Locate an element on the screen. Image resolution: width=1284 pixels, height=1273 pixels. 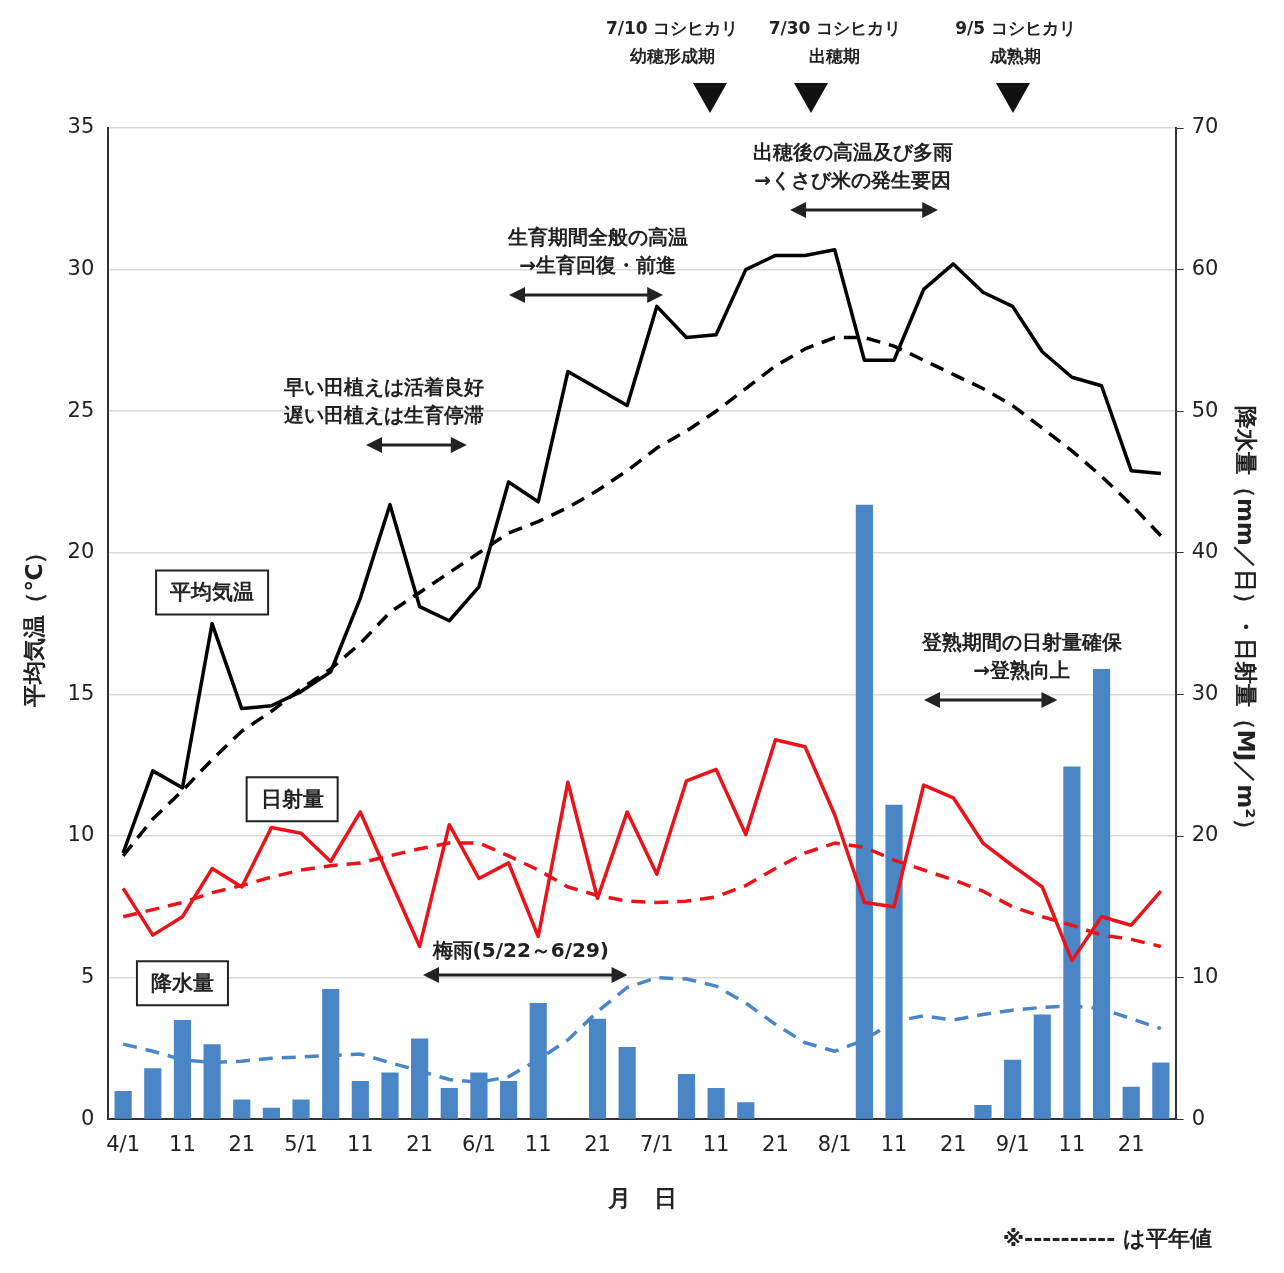
y-tick-label: 5 is located at coordinates (87, 976).